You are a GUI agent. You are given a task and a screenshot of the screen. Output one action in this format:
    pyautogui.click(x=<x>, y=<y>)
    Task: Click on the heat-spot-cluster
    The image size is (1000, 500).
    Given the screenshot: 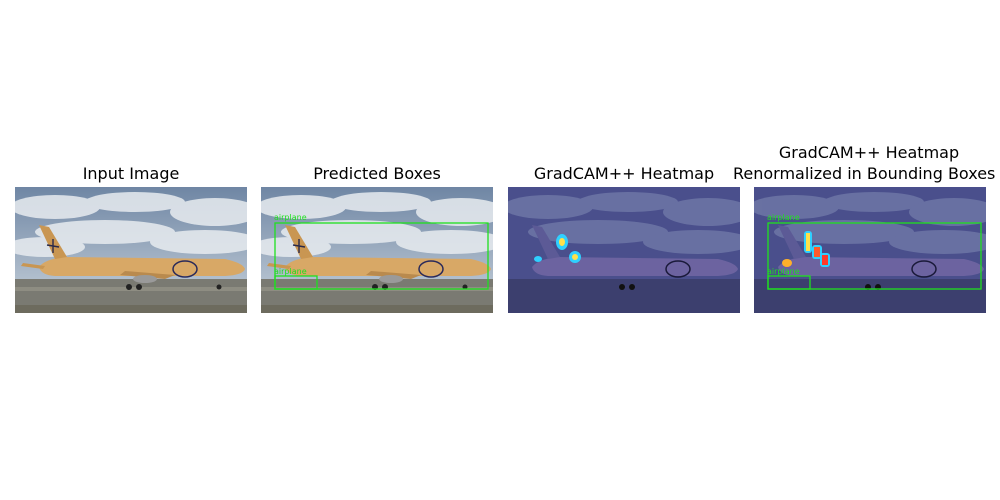 What is the action you would take?
    pyautogui.click(x=557, y=248)
    